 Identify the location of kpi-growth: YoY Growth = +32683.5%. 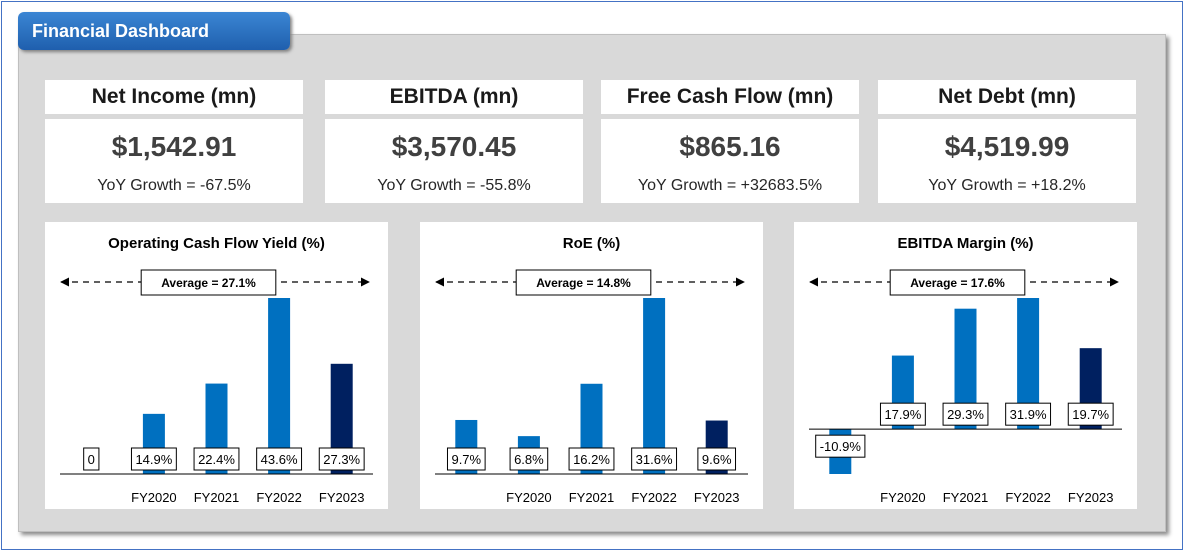
(730, 185).